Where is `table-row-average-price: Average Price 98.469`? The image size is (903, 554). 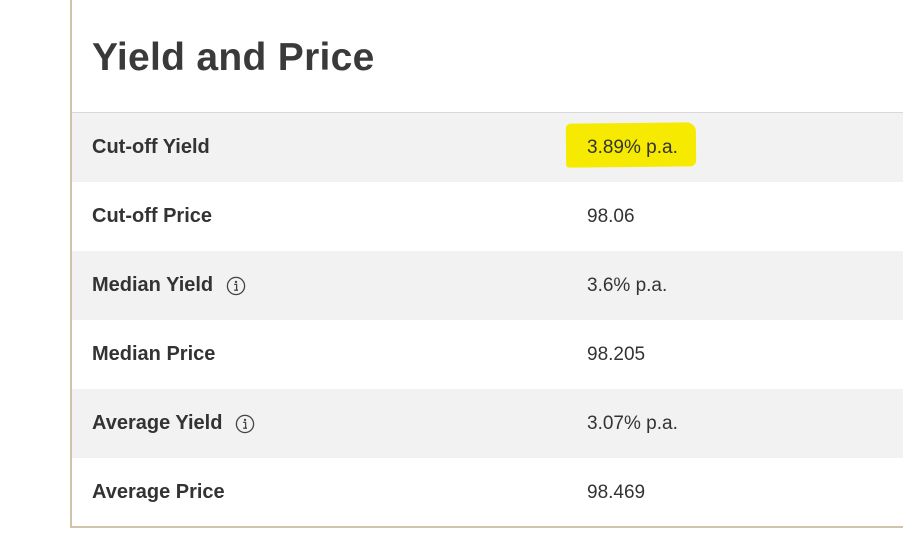
table-row-average-price: Average Price 98.469 is located at coordinates (487, 492).